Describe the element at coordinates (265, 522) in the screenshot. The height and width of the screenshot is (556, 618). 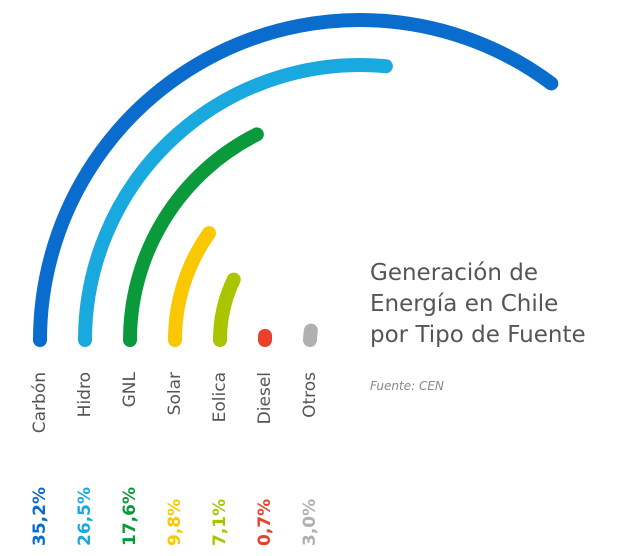
I see `value-label: 0,7%` at that location.